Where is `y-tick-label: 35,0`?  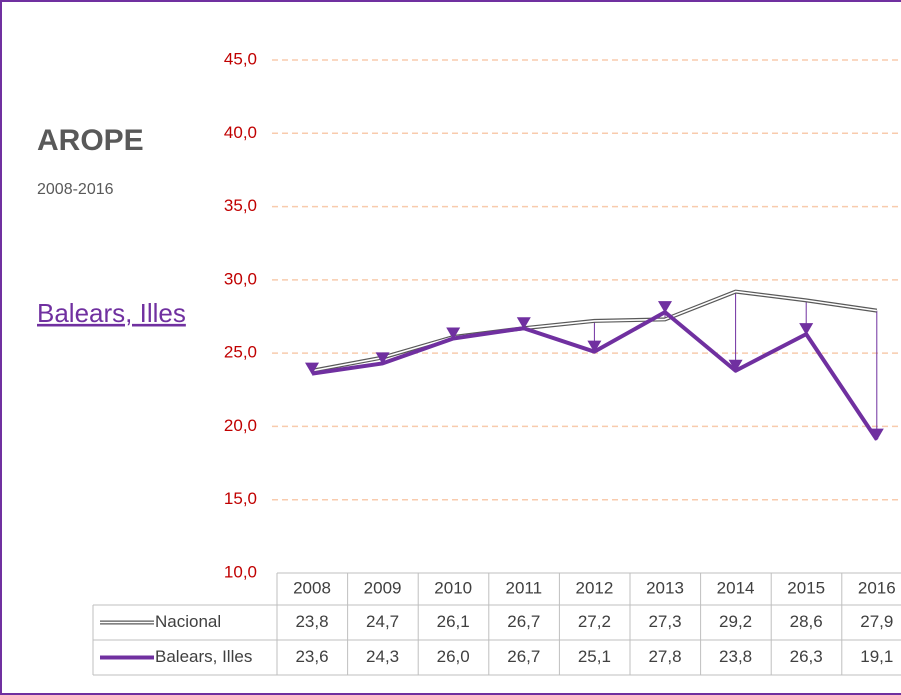
y-tick-label: 35,0 is located at coordinates (240, 205).